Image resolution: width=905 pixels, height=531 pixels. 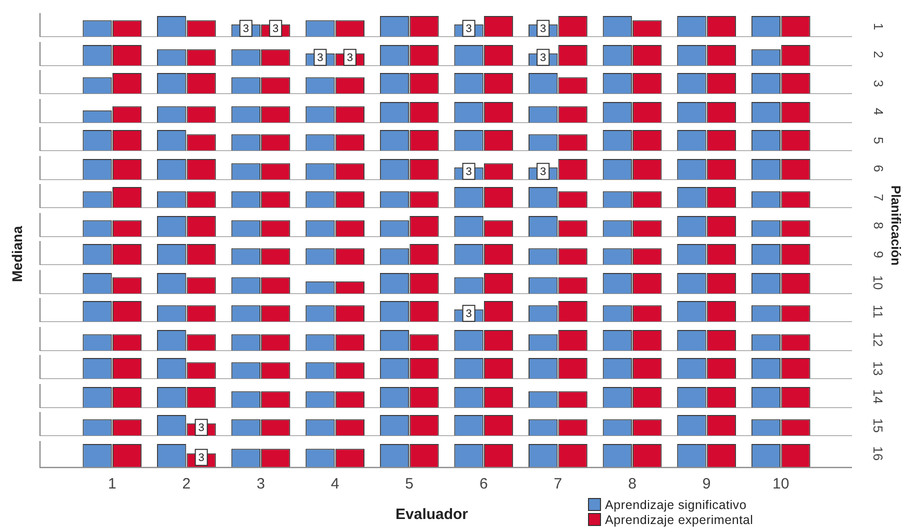 I want to click on y2-axis-title: 8, so click(x=878, y=226).